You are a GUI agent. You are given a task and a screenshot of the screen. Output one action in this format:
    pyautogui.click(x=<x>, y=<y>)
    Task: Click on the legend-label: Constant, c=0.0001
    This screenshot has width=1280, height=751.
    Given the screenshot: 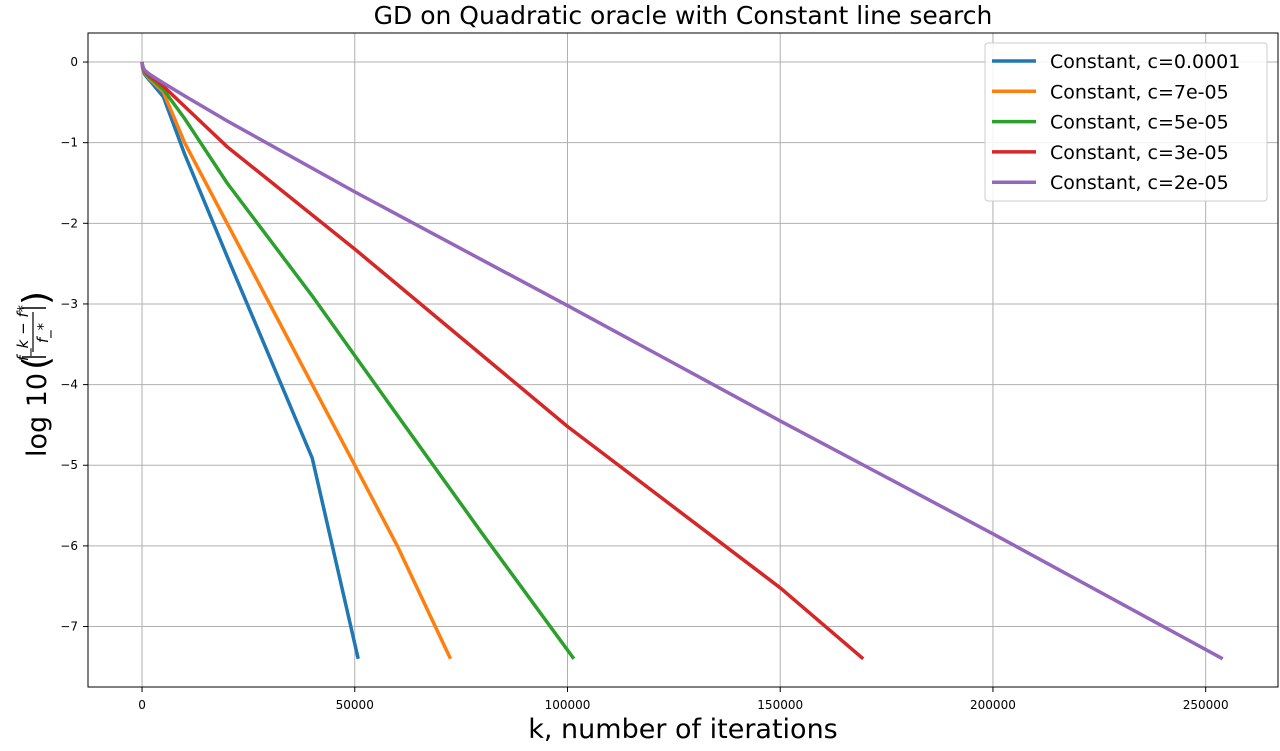 What is the action you would take?
    pyautogui.click(x=1145, y=62)
    